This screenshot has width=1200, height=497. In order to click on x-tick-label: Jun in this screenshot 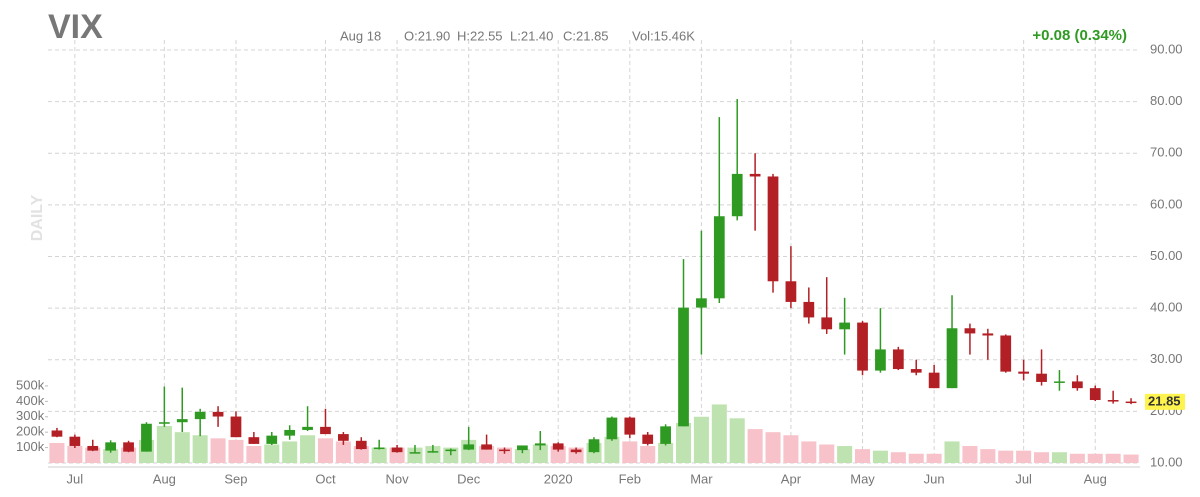, I will do `click(934, 478)`.